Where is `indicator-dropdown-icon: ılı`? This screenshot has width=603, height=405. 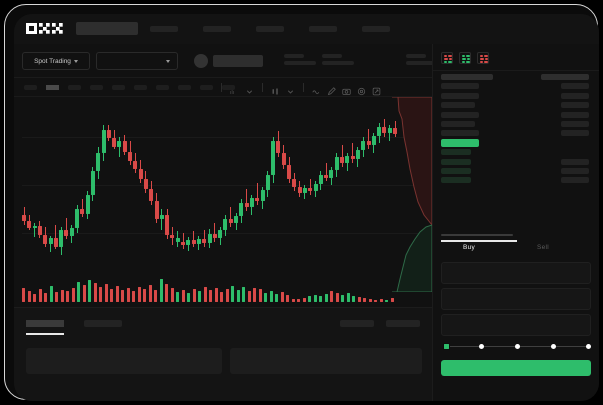 indicator-dropdown-icon: ılı is located at coordinates (234, 89).